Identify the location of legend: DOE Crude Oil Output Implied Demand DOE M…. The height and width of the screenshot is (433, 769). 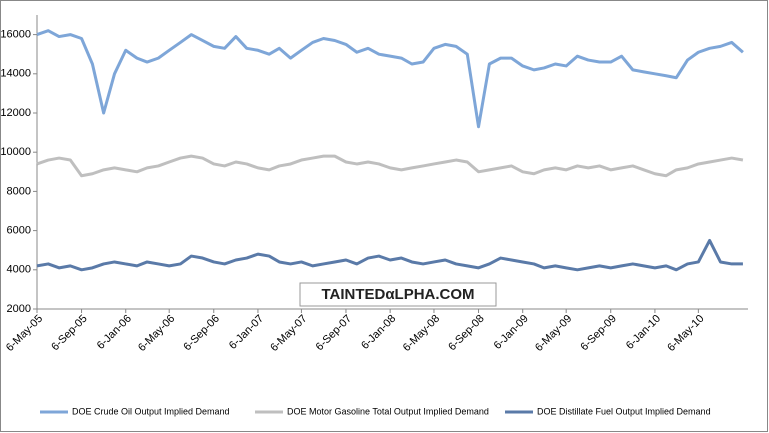
(375, 411).